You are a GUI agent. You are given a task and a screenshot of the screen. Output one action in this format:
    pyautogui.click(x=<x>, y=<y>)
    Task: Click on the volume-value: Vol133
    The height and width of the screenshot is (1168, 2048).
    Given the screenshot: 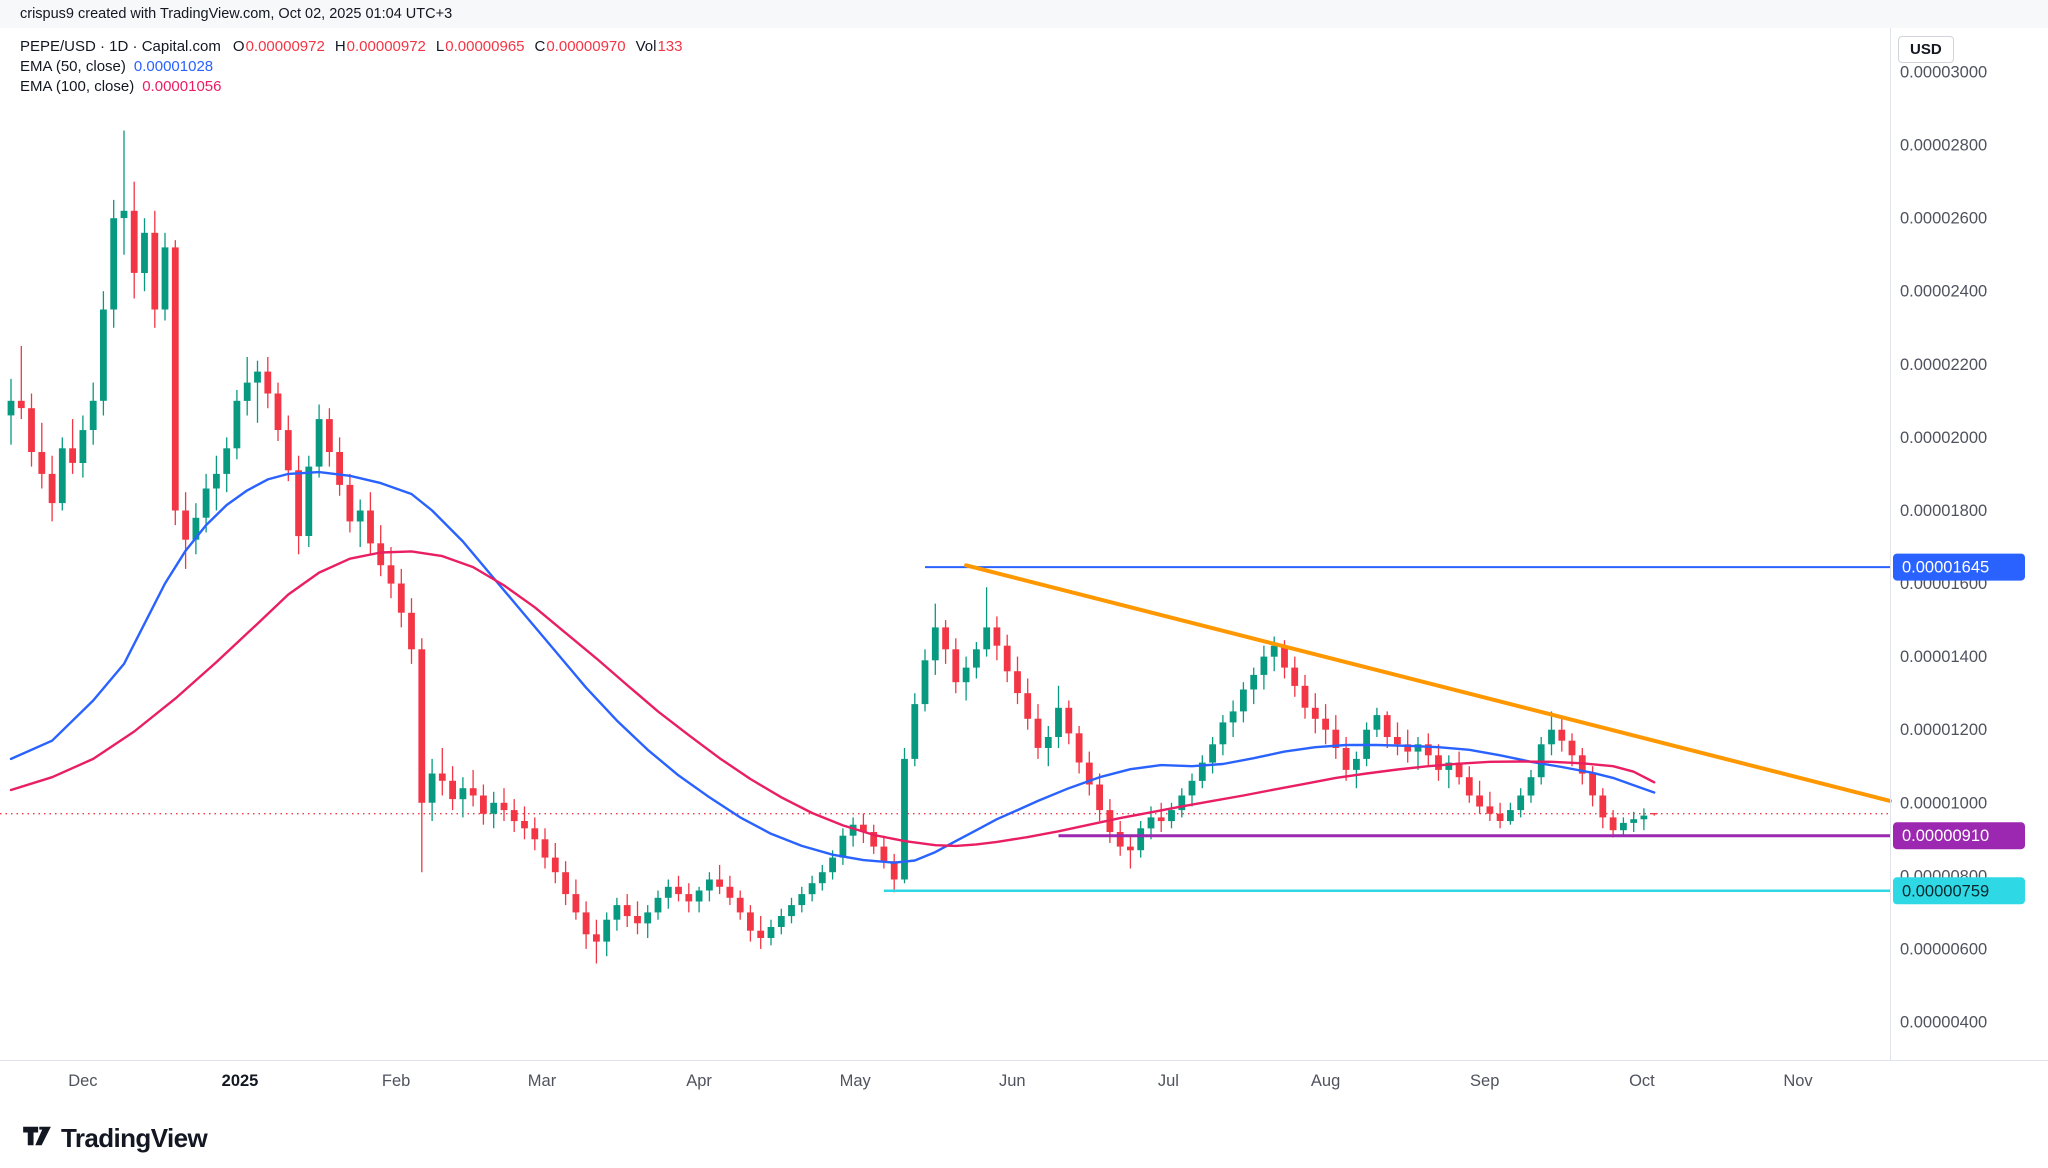 What is the action you would take?
    pyautogui.click(x=659, y=46)
    